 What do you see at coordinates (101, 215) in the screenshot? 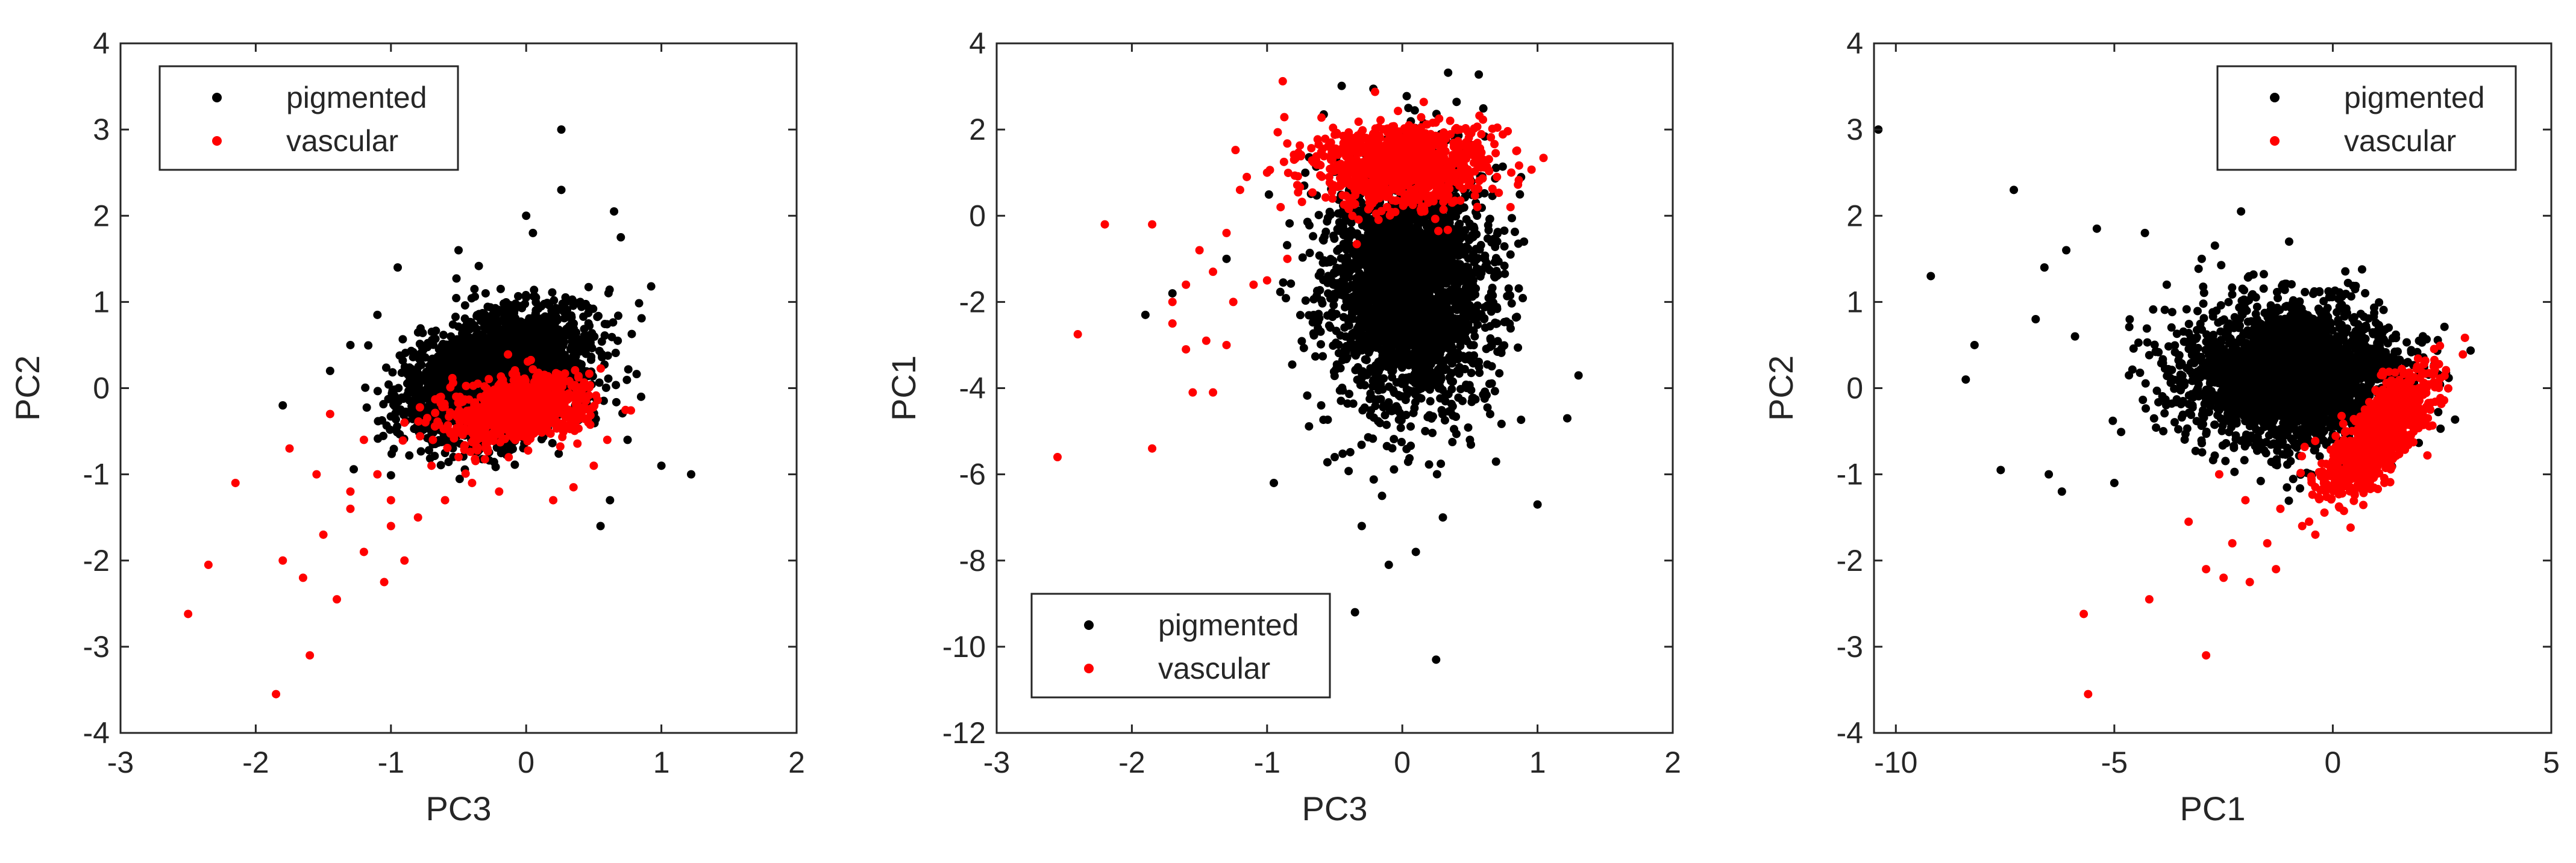
I see `y-tick-label: 2` at bounding box center [101, 215].